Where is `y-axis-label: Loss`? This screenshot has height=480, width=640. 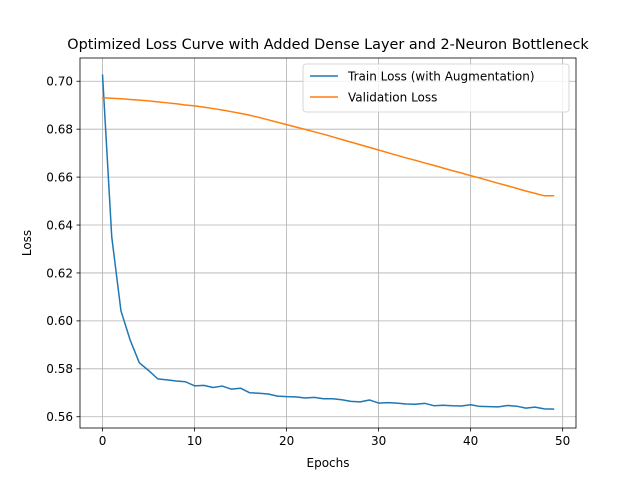 y-axis-label: Loss is located at coordinates (27, 243).